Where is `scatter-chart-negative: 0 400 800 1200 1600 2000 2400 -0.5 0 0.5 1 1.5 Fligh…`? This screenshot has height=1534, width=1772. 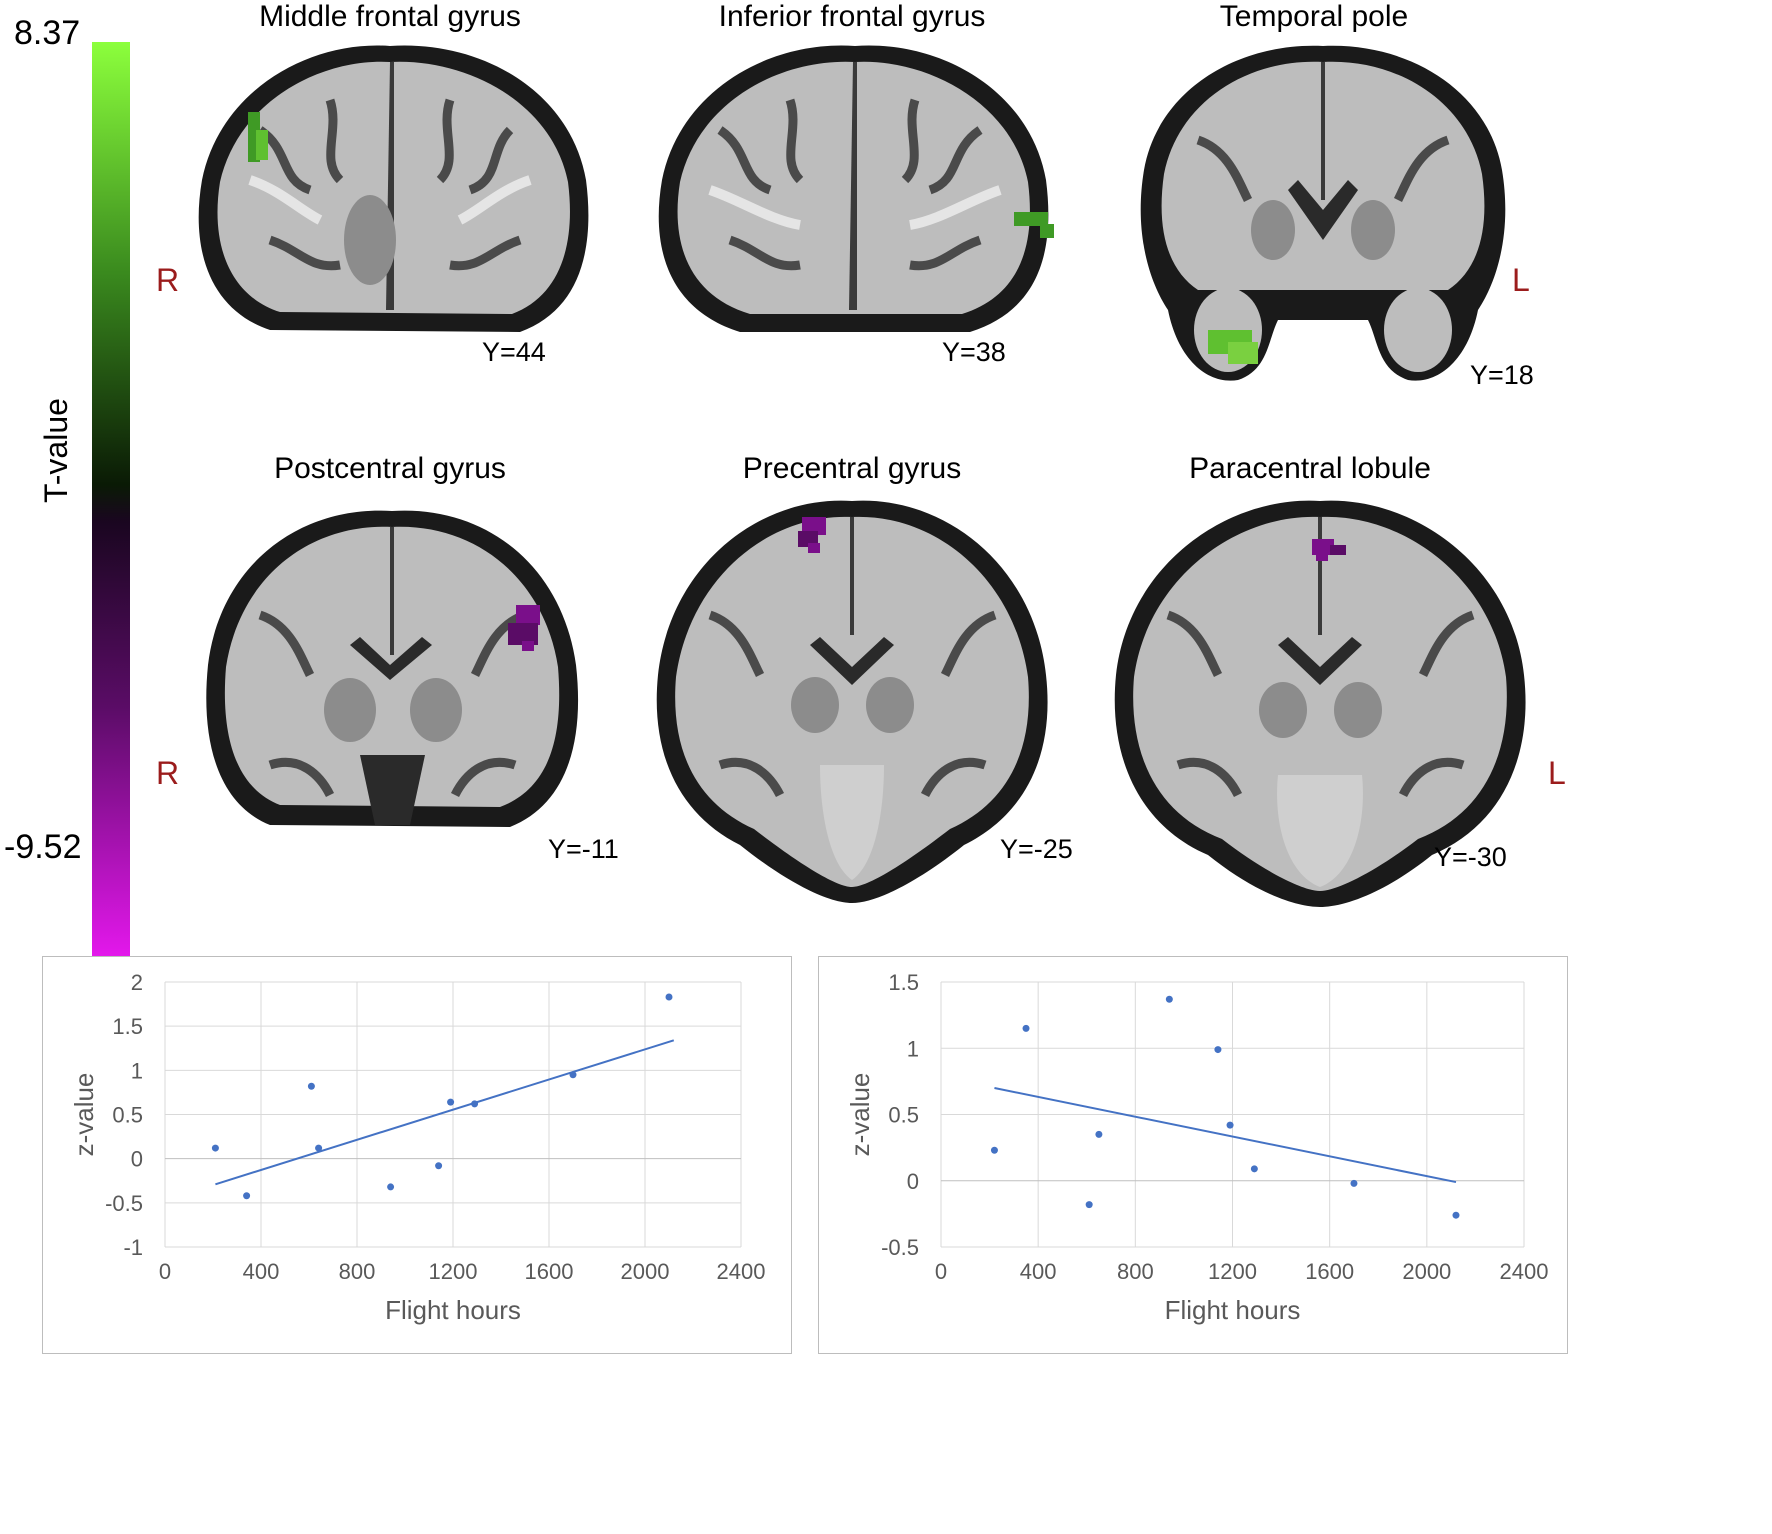
scatter-chart-negative: 0 400 800 1200 1600 2000 2400 -0.5 0 0.5 1 1.5 Fligh… is located at coordinates (1193, 1155).